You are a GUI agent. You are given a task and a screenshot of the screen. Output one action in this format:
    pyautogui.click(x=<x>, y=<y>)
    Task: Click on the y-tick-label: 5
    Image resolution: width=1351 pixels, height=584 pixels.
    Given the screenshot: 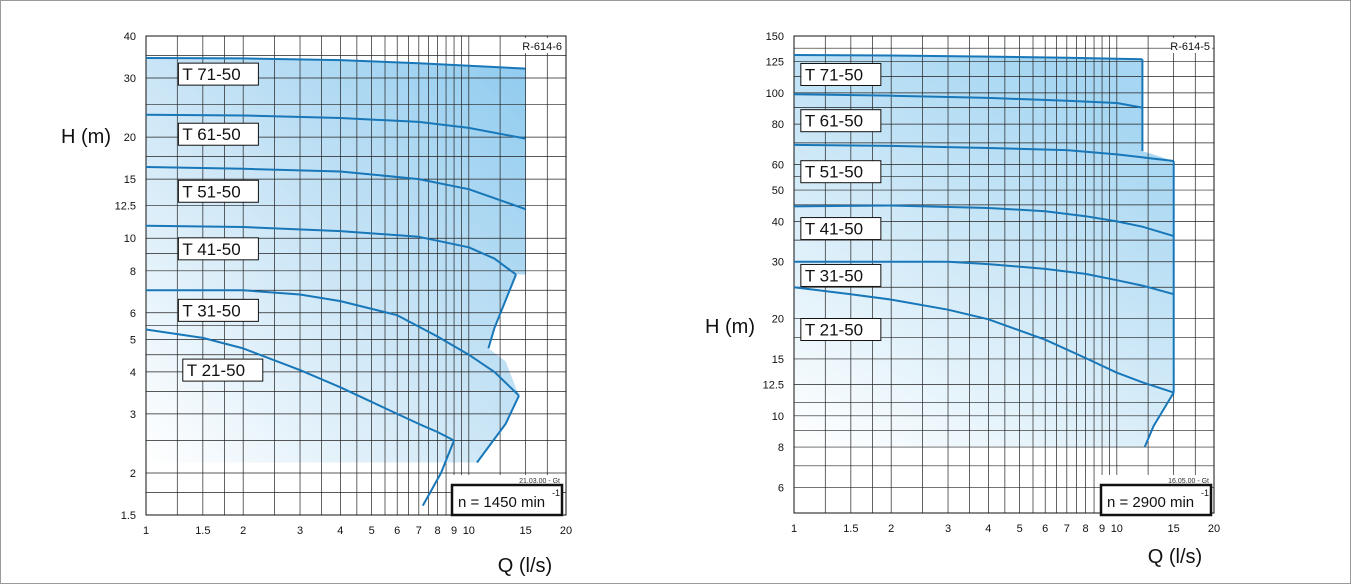 What is the action you would take?
    pyautogui.click(x=133, y=340)
    